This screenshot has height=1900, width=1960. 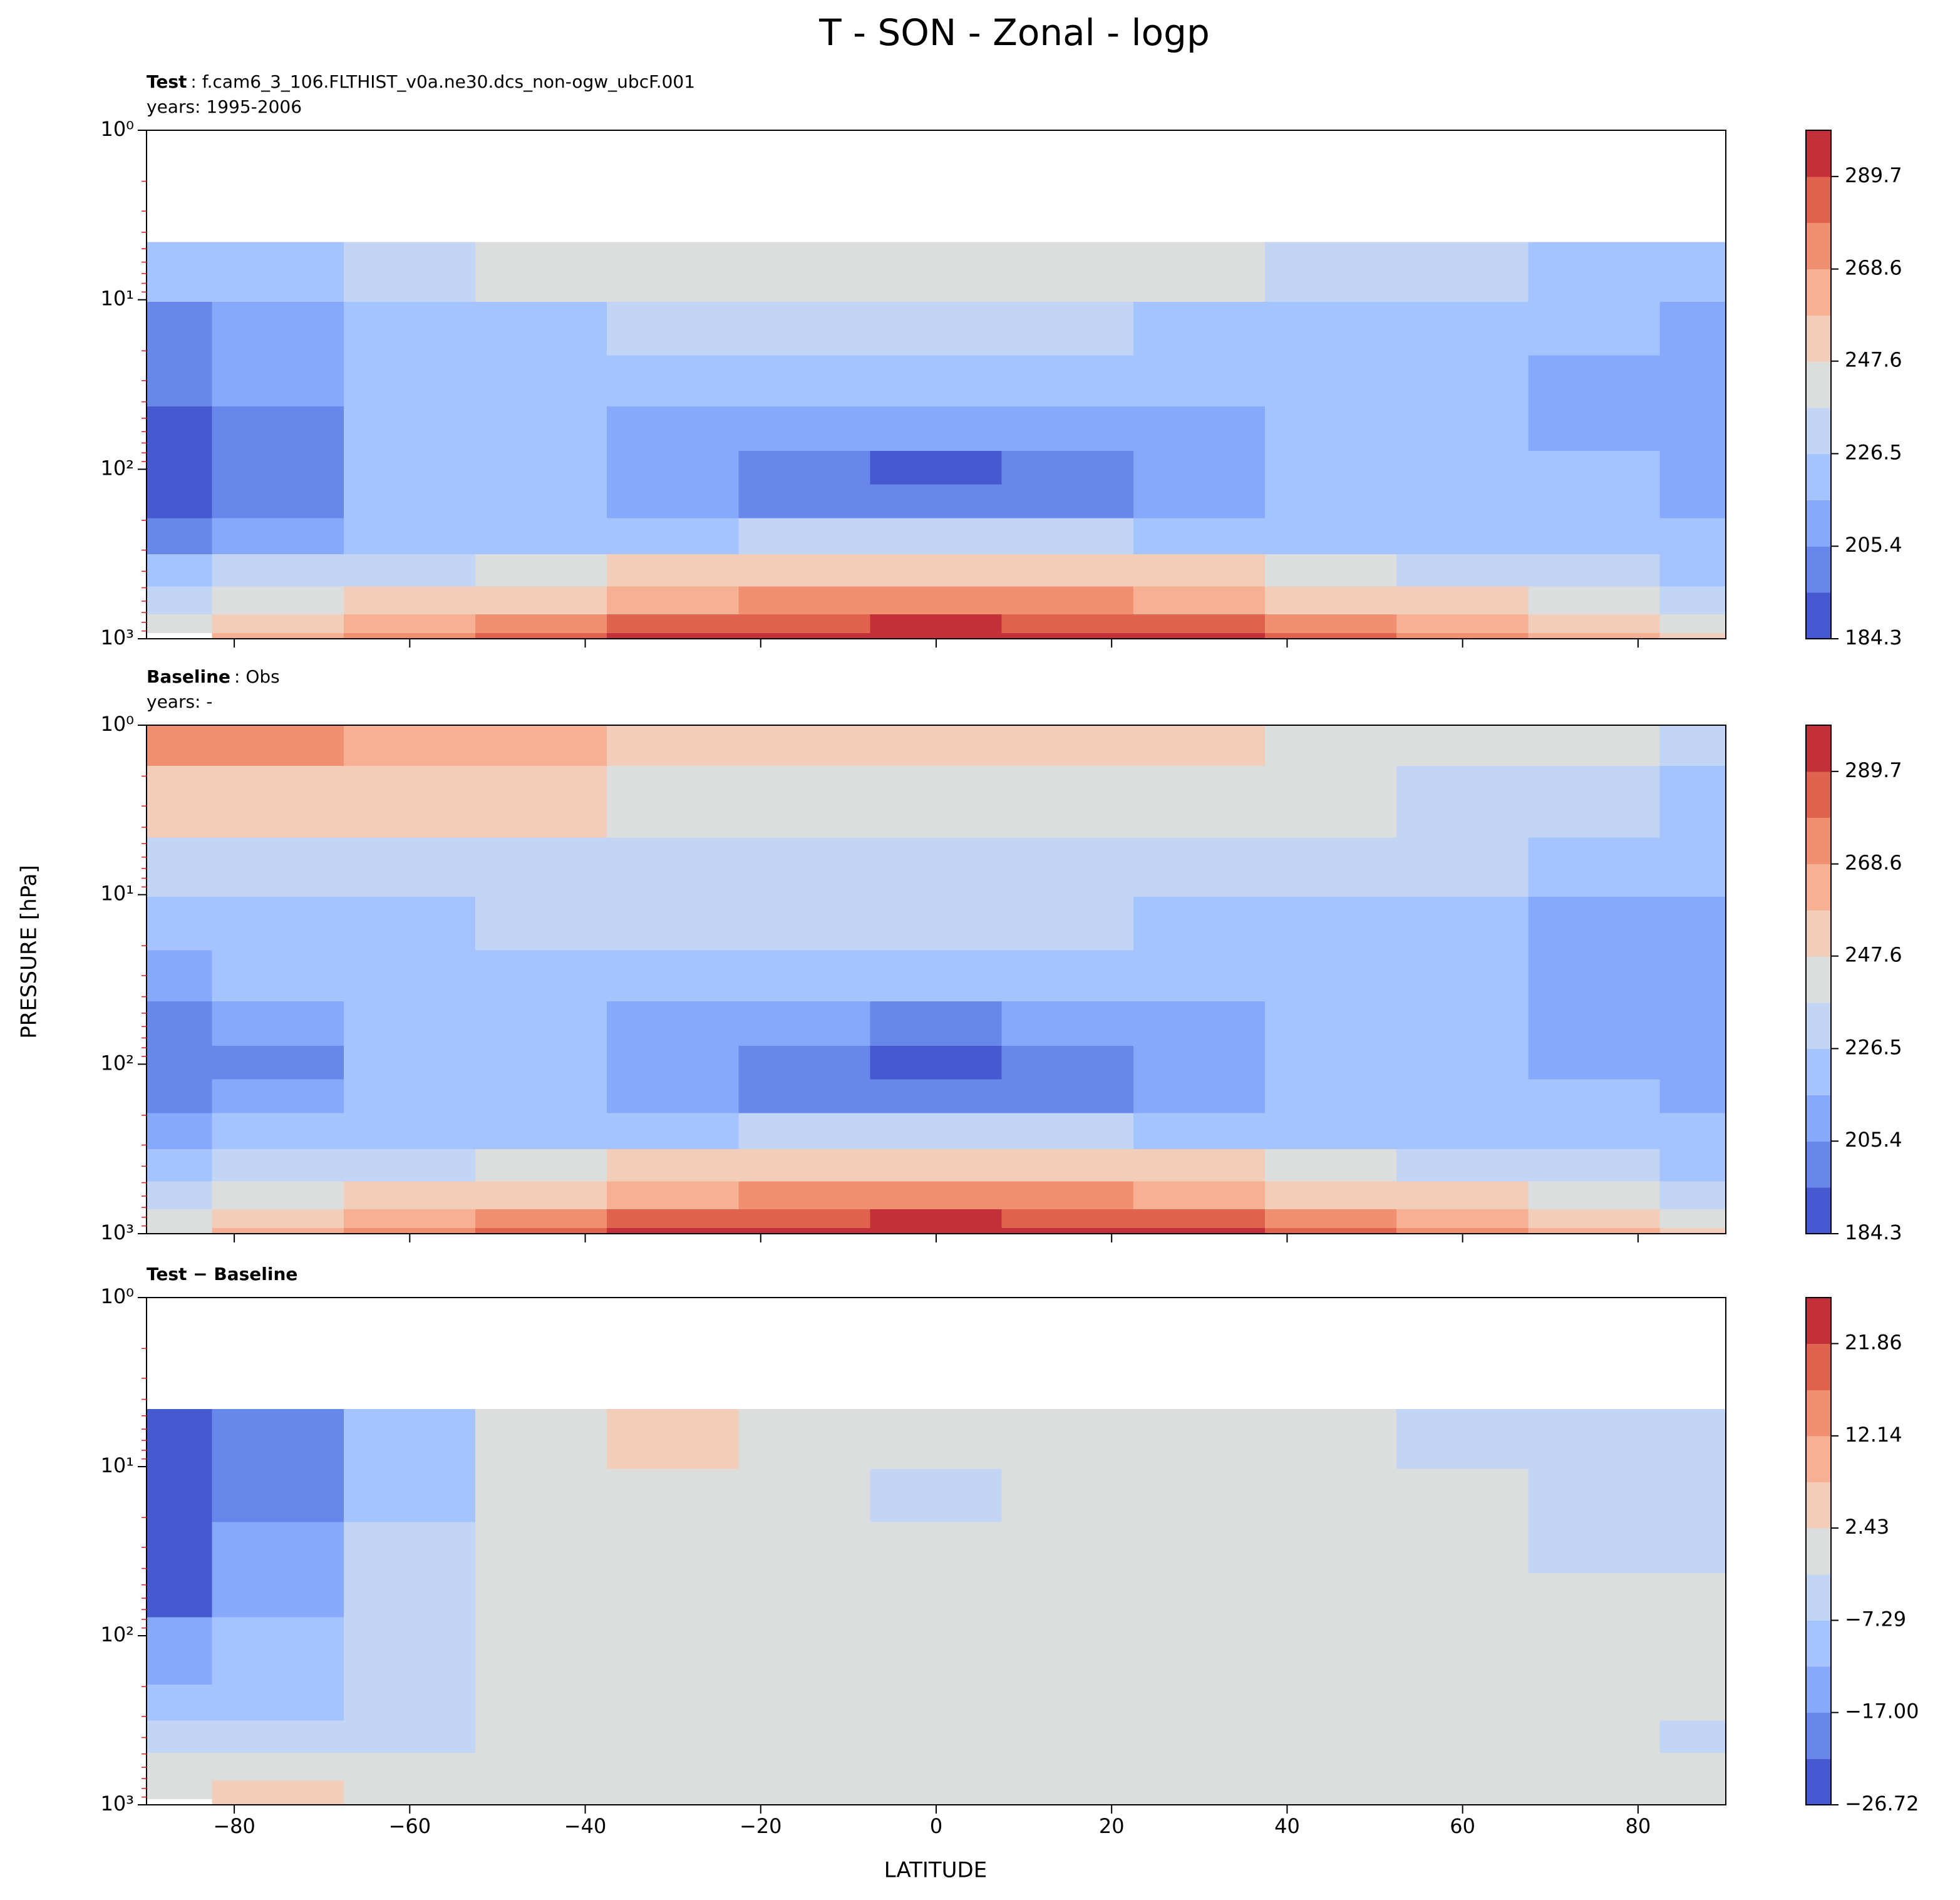 I want to click on panel-label: Test − Baseline, so click(x=222, y=1274).